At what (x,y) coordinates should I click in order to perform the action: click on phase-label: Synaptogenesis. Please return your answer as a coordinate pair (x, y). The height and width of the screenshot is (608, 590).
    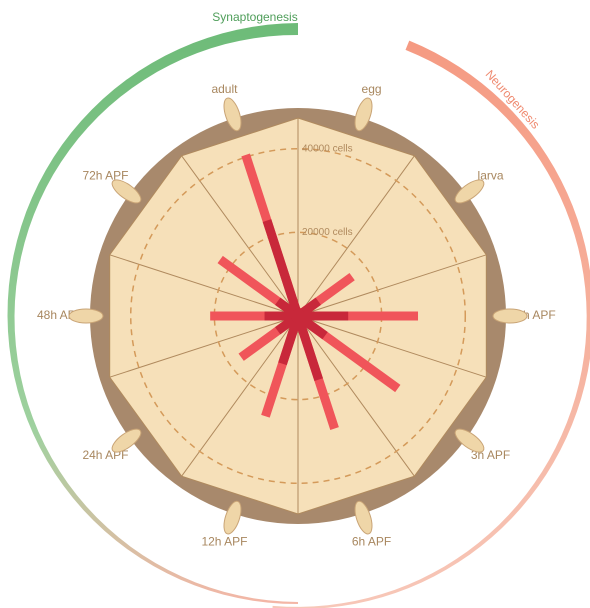
    Looking at the image, I should click on (254, 17).